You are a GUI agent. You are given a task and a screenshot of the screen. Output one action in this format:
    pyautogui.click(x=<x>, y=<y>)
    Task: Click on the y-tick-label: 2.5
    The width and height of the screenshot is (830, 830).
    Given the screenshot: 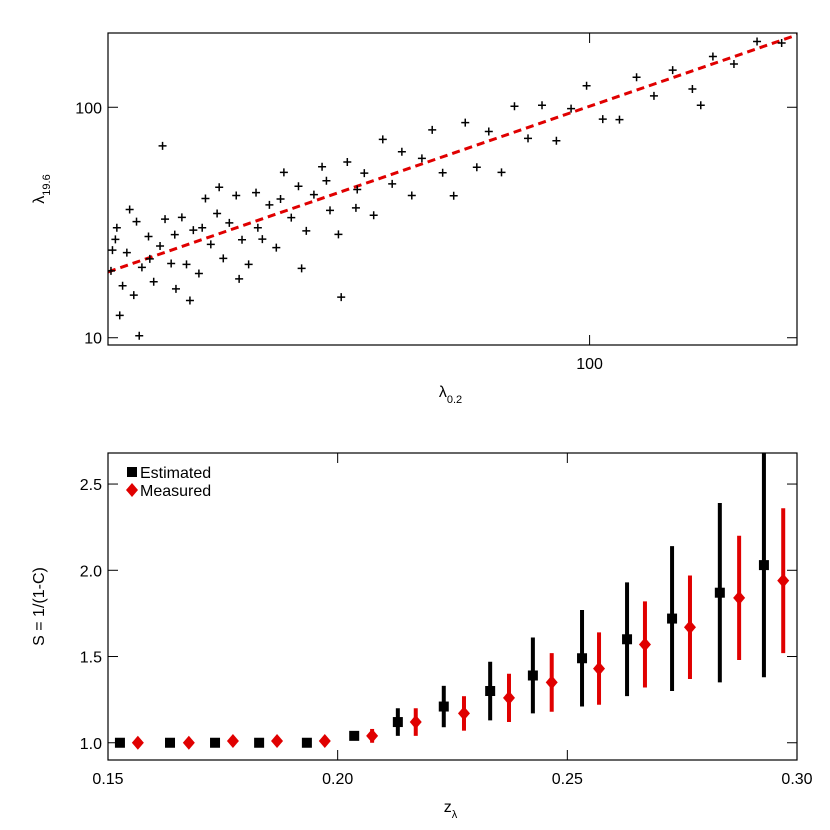 What is the action you would take?
    pyautogui.click(x=91, y=485)
    